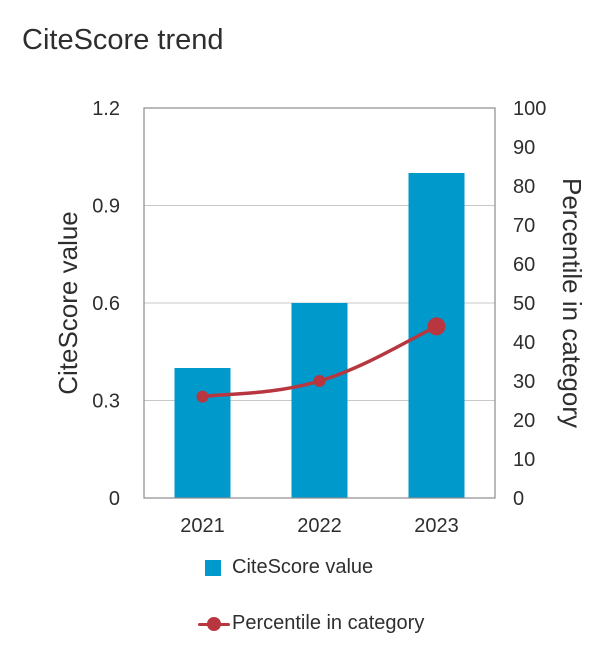 The image size is (607, 664). Describe the element at coordinates (214, 624) in the screenshot. I see `line-legend-swatch` at that location.